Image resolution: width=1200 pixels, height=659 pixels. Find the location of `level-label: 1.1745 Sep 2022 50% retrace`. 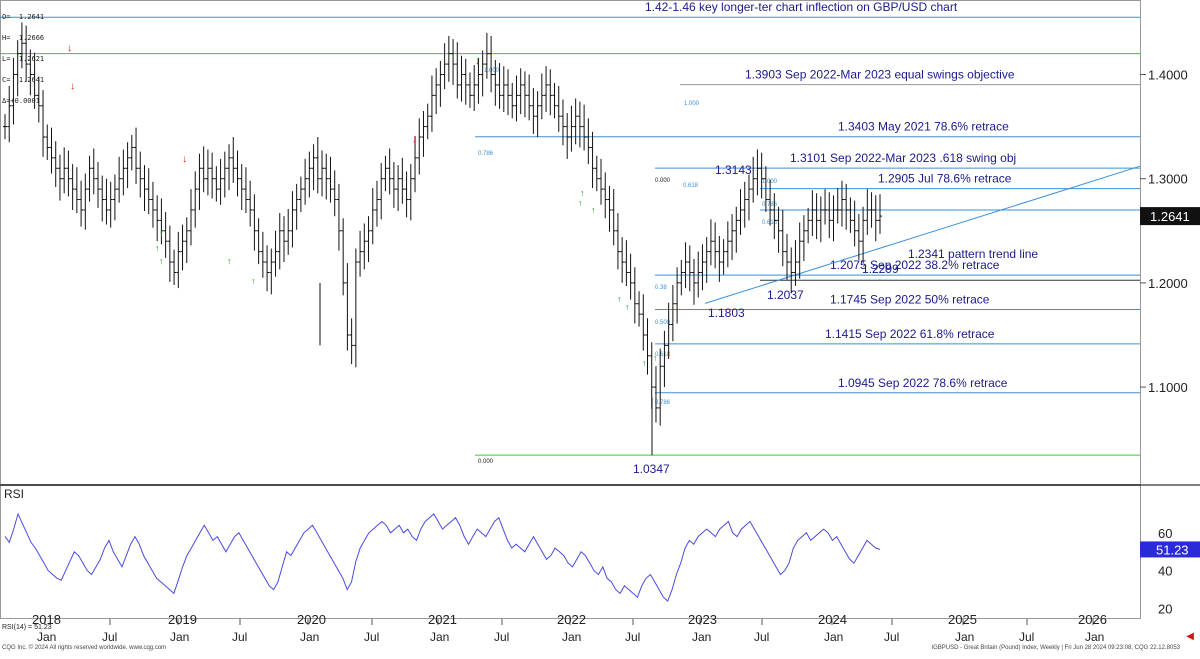

level-label: 1.1745 Sep 2022 50% retrace is located at coordinates (910, 299).